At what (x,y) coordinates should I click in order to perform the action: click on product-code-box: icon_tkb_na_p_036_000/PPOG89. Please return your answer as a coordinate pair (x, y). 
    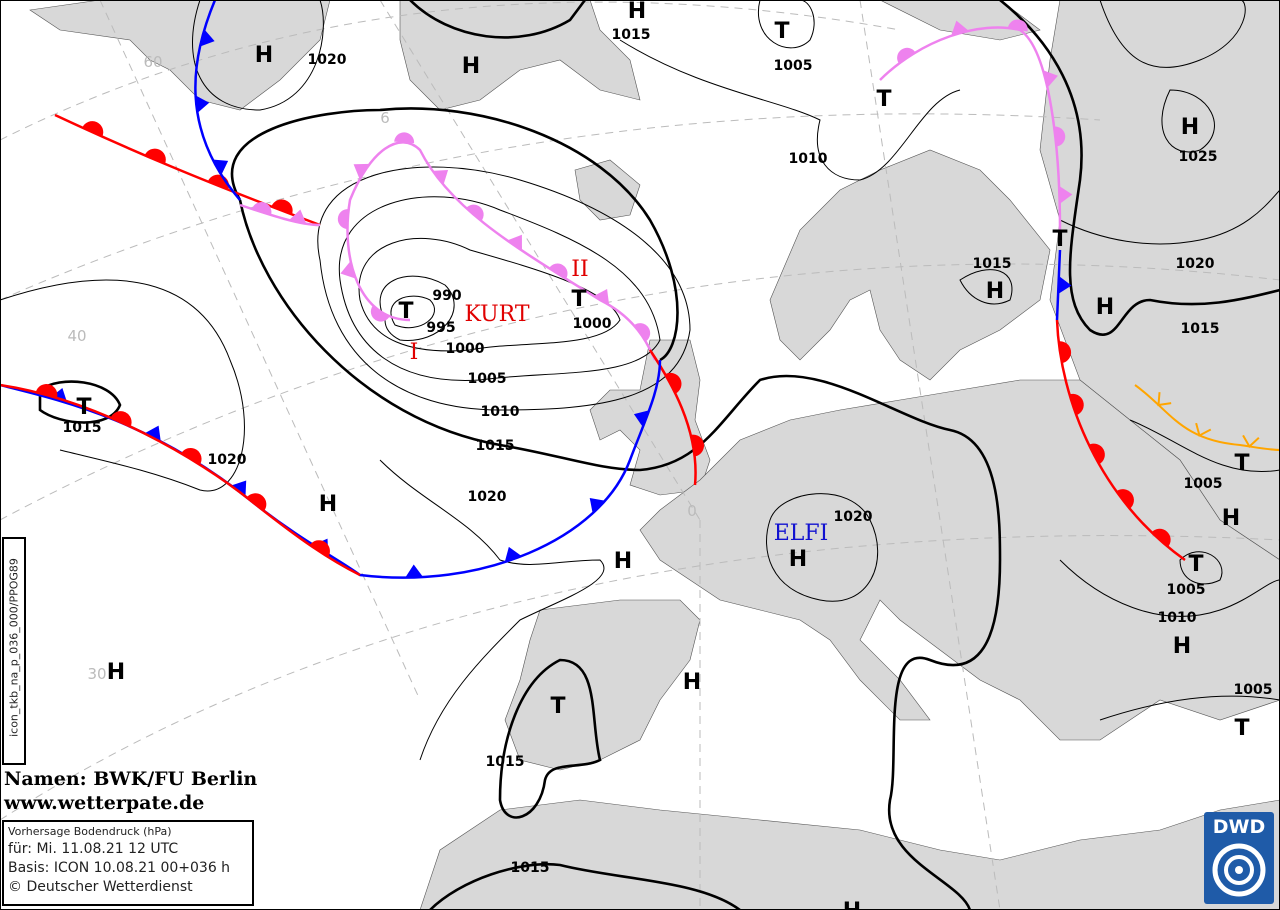
    Looking at the image, I should click on (14, 651).